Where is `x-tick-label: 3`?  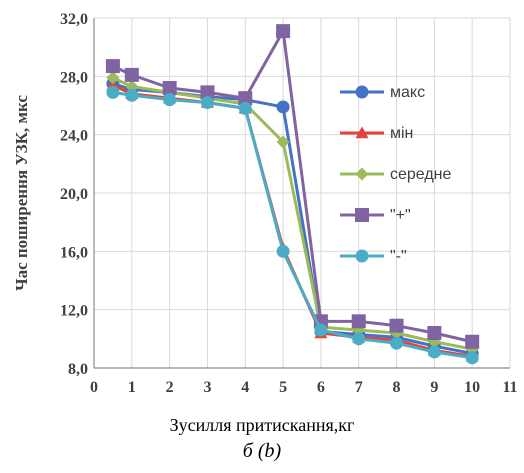 x-tick-label: 3 is located at coordinates (207, 387).